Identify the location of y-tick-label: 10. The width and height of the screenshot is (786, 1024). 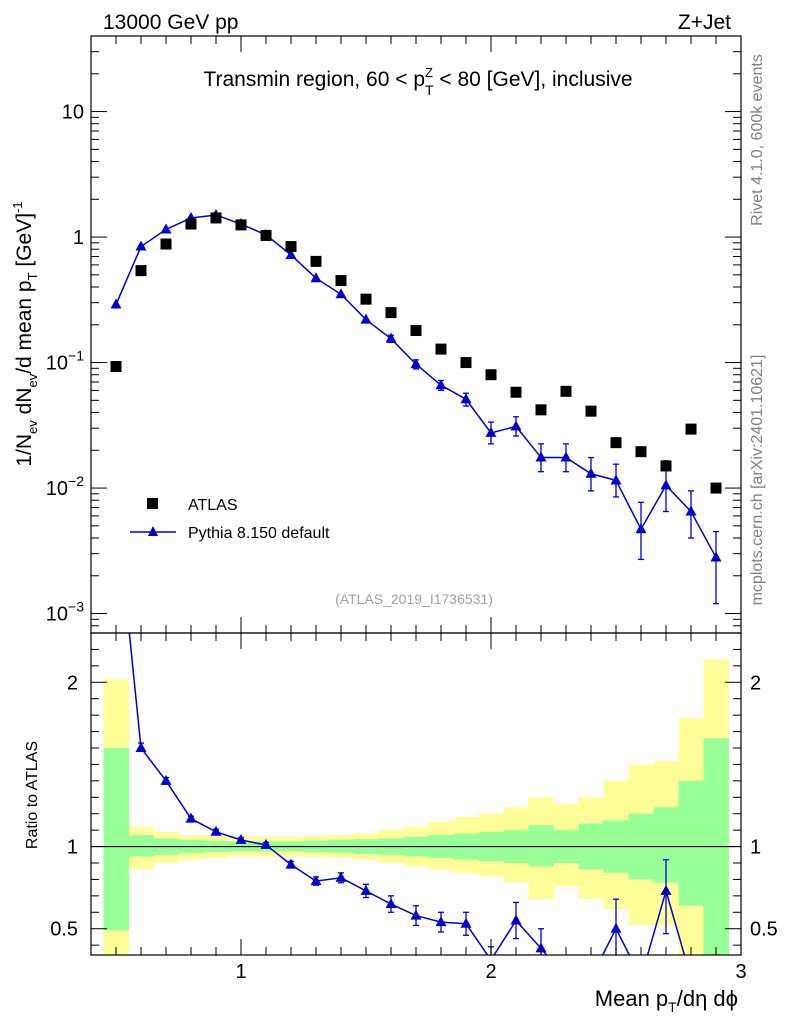
(73, 113).